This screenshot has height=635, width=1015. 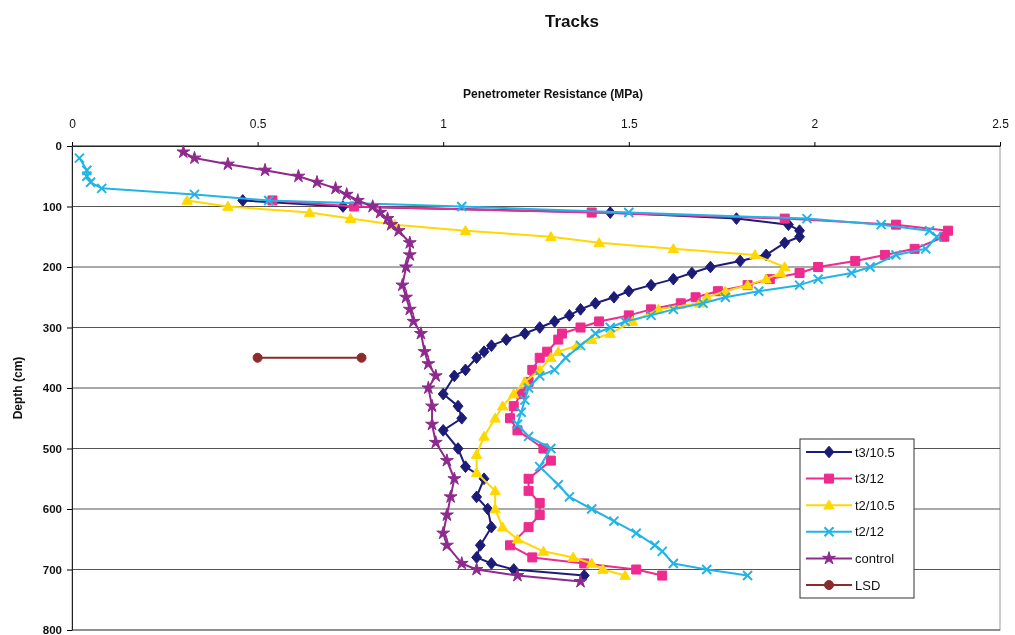 What do you see at coordinates (869, 532) in the screenshot?
I see `legend-label: t2/12` at bounding box center [869, 532].